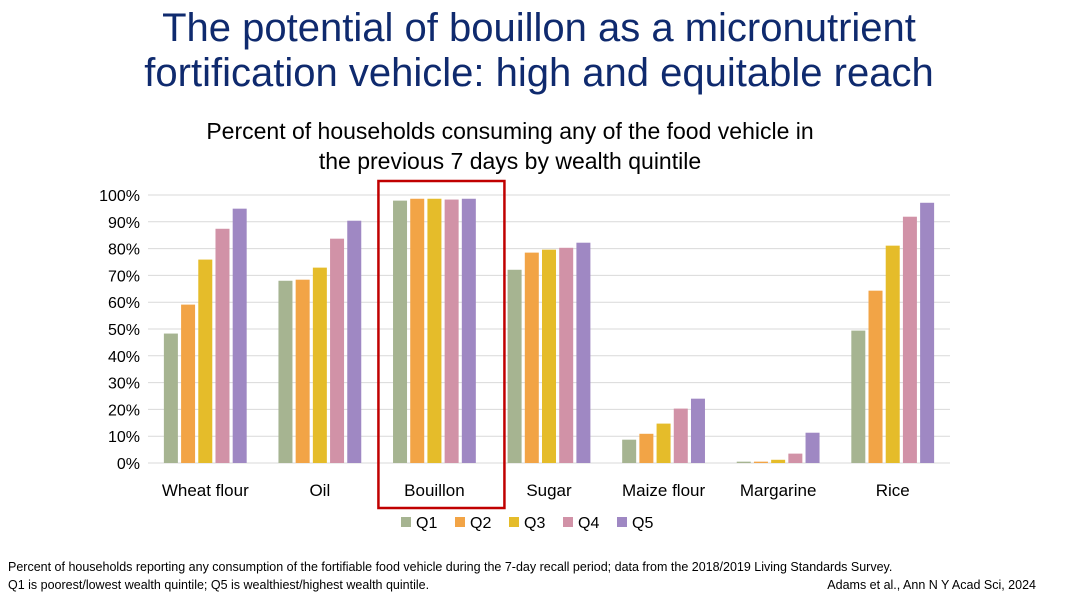  What do you see at coordinates (124, 384) in the screenshot?
I see `y-tick-label: 30%` at bounding box center [124, 384].